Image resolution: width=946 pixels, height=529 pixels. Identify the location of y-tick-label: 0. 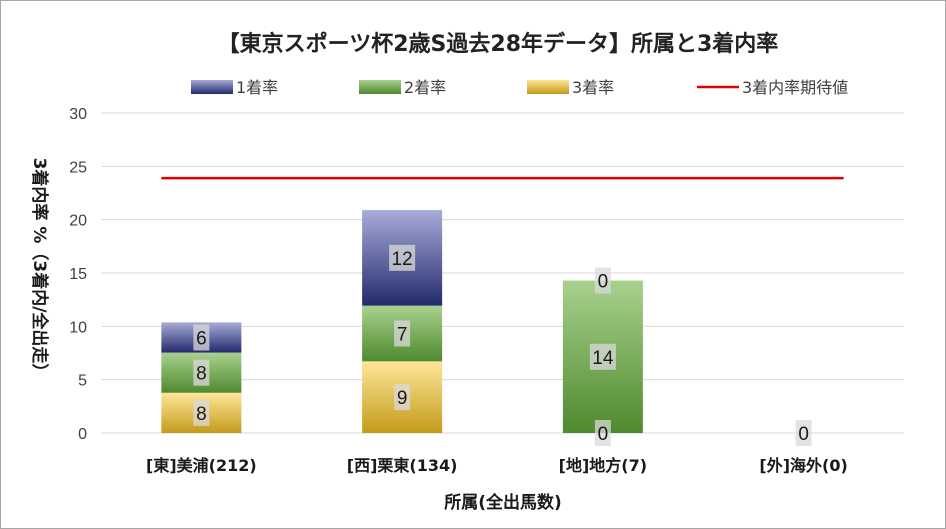
(82, 434).